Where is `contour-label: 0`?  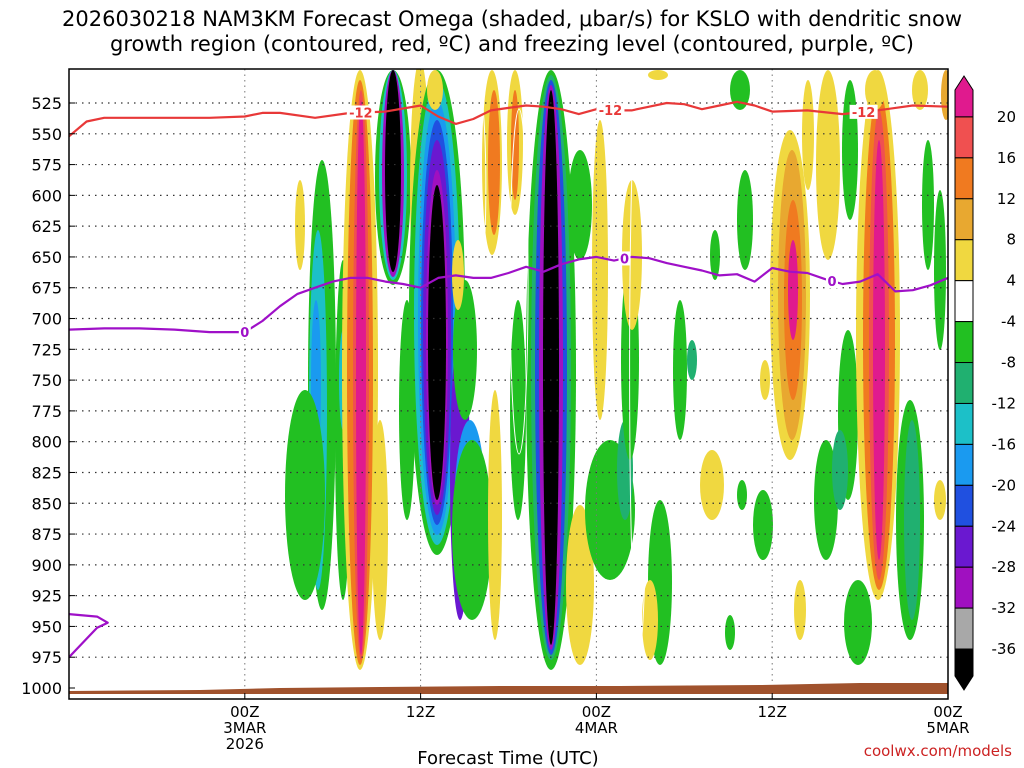
contour-label: 0 is located at coordinates (831, 282).